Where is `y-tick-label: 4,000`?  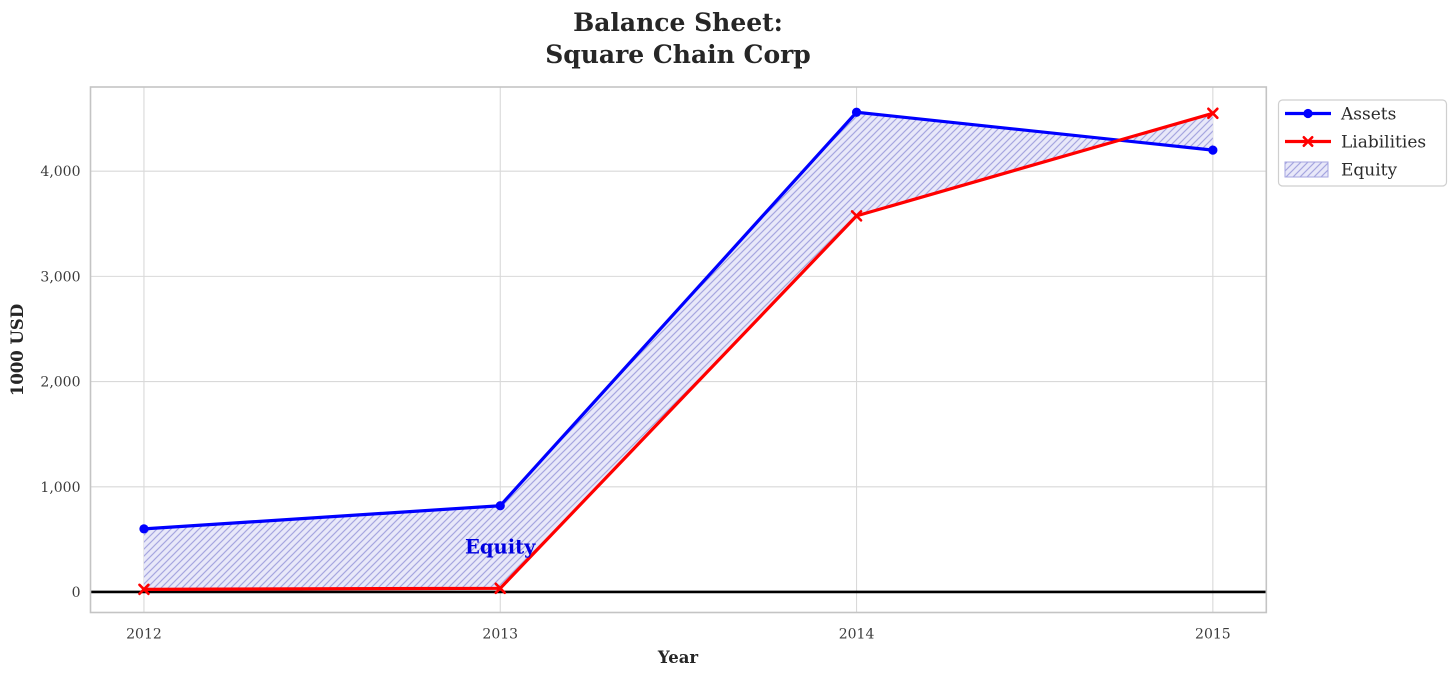 y-tick-label: 4,000 is located at coordinates (60, 172).